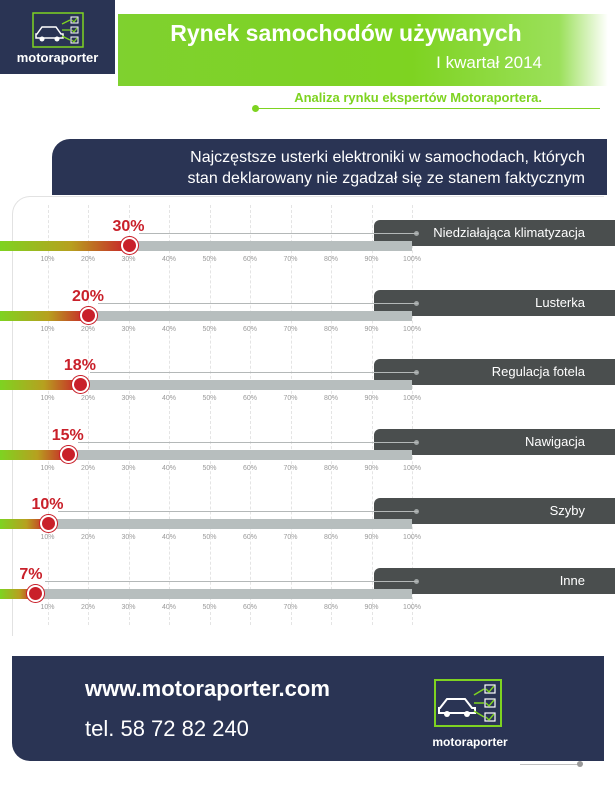  What do you see at coordinates (57, 37) in the screenshot?
I see `header-logo: motoraporter` at bounding box center [57, 37].